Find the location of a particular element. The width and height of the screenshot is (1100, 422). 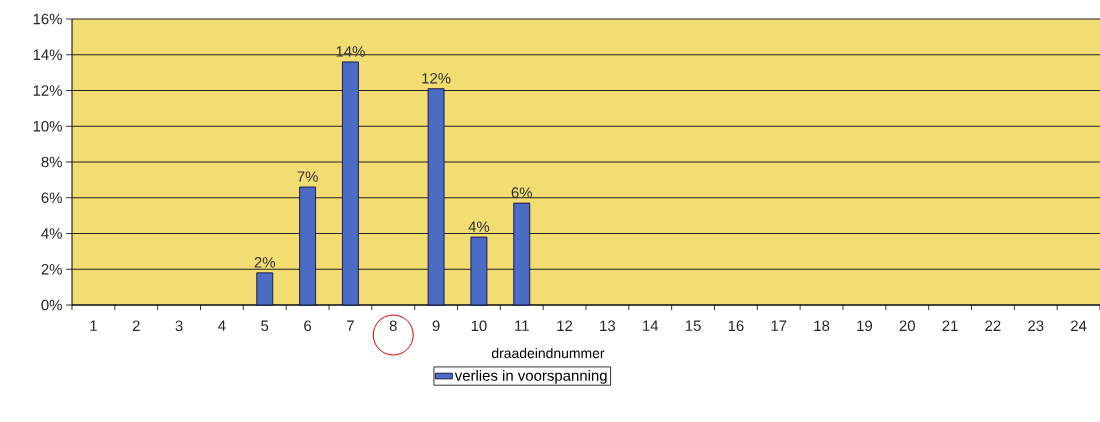

data-label: 2% is located at coordinates (265, 262).